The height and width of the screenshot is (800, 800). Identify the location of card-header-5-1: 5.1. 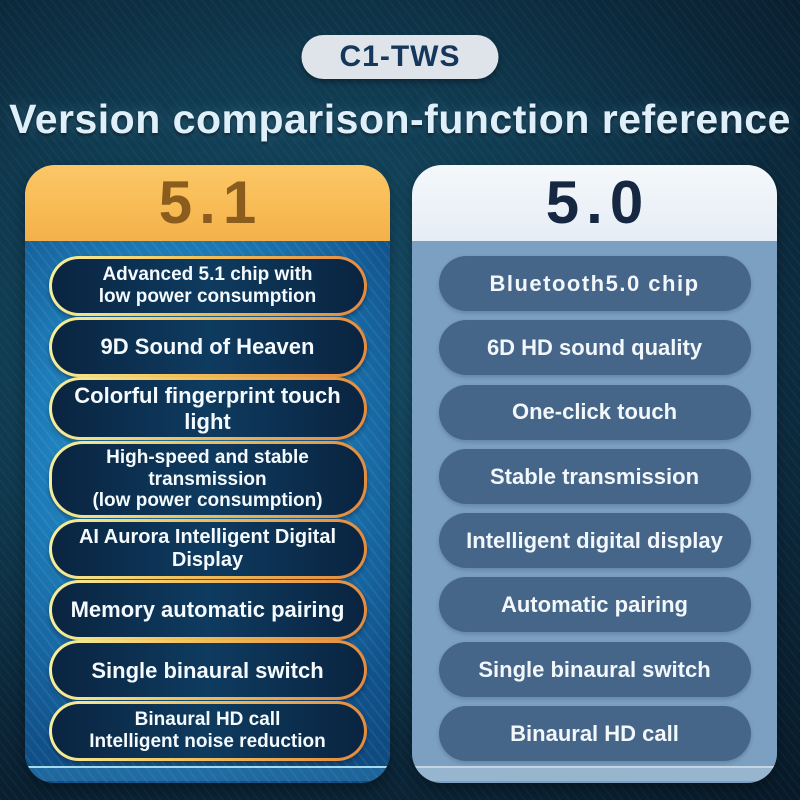
(207, 203).